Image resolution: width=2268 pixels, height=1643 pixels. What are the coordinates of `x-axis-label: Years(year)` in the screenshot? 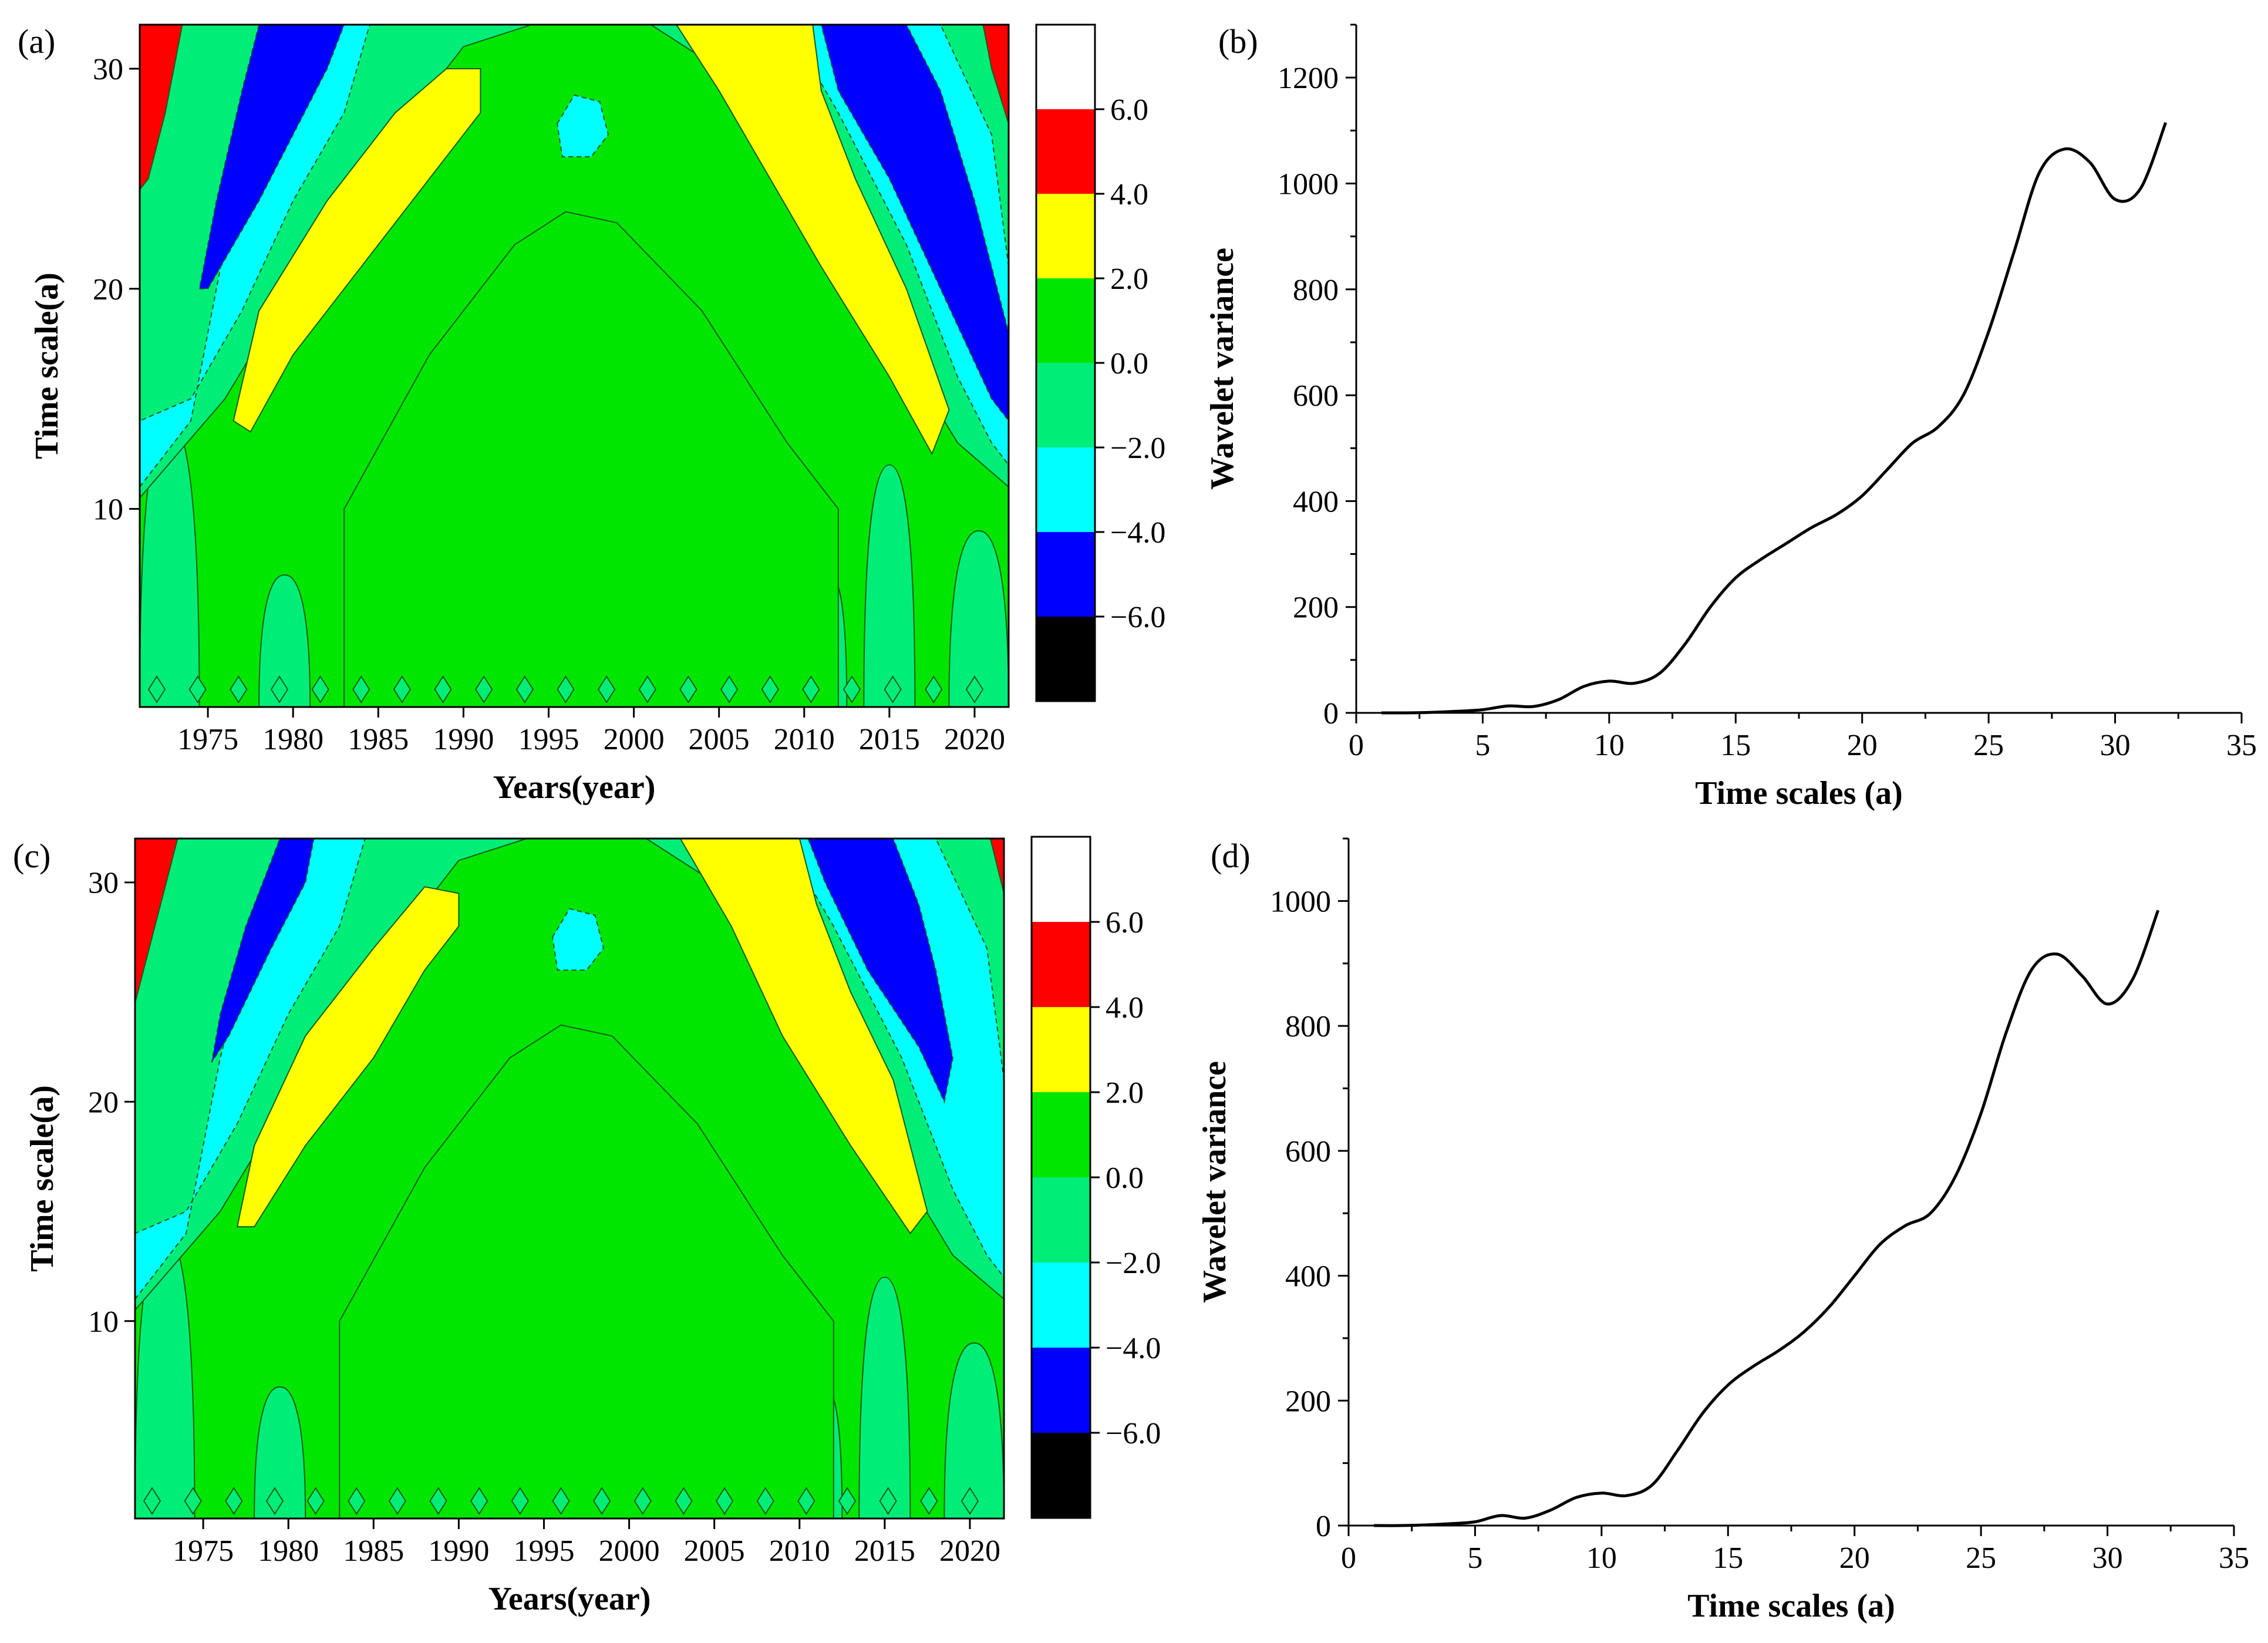 It's located at (574, 787).